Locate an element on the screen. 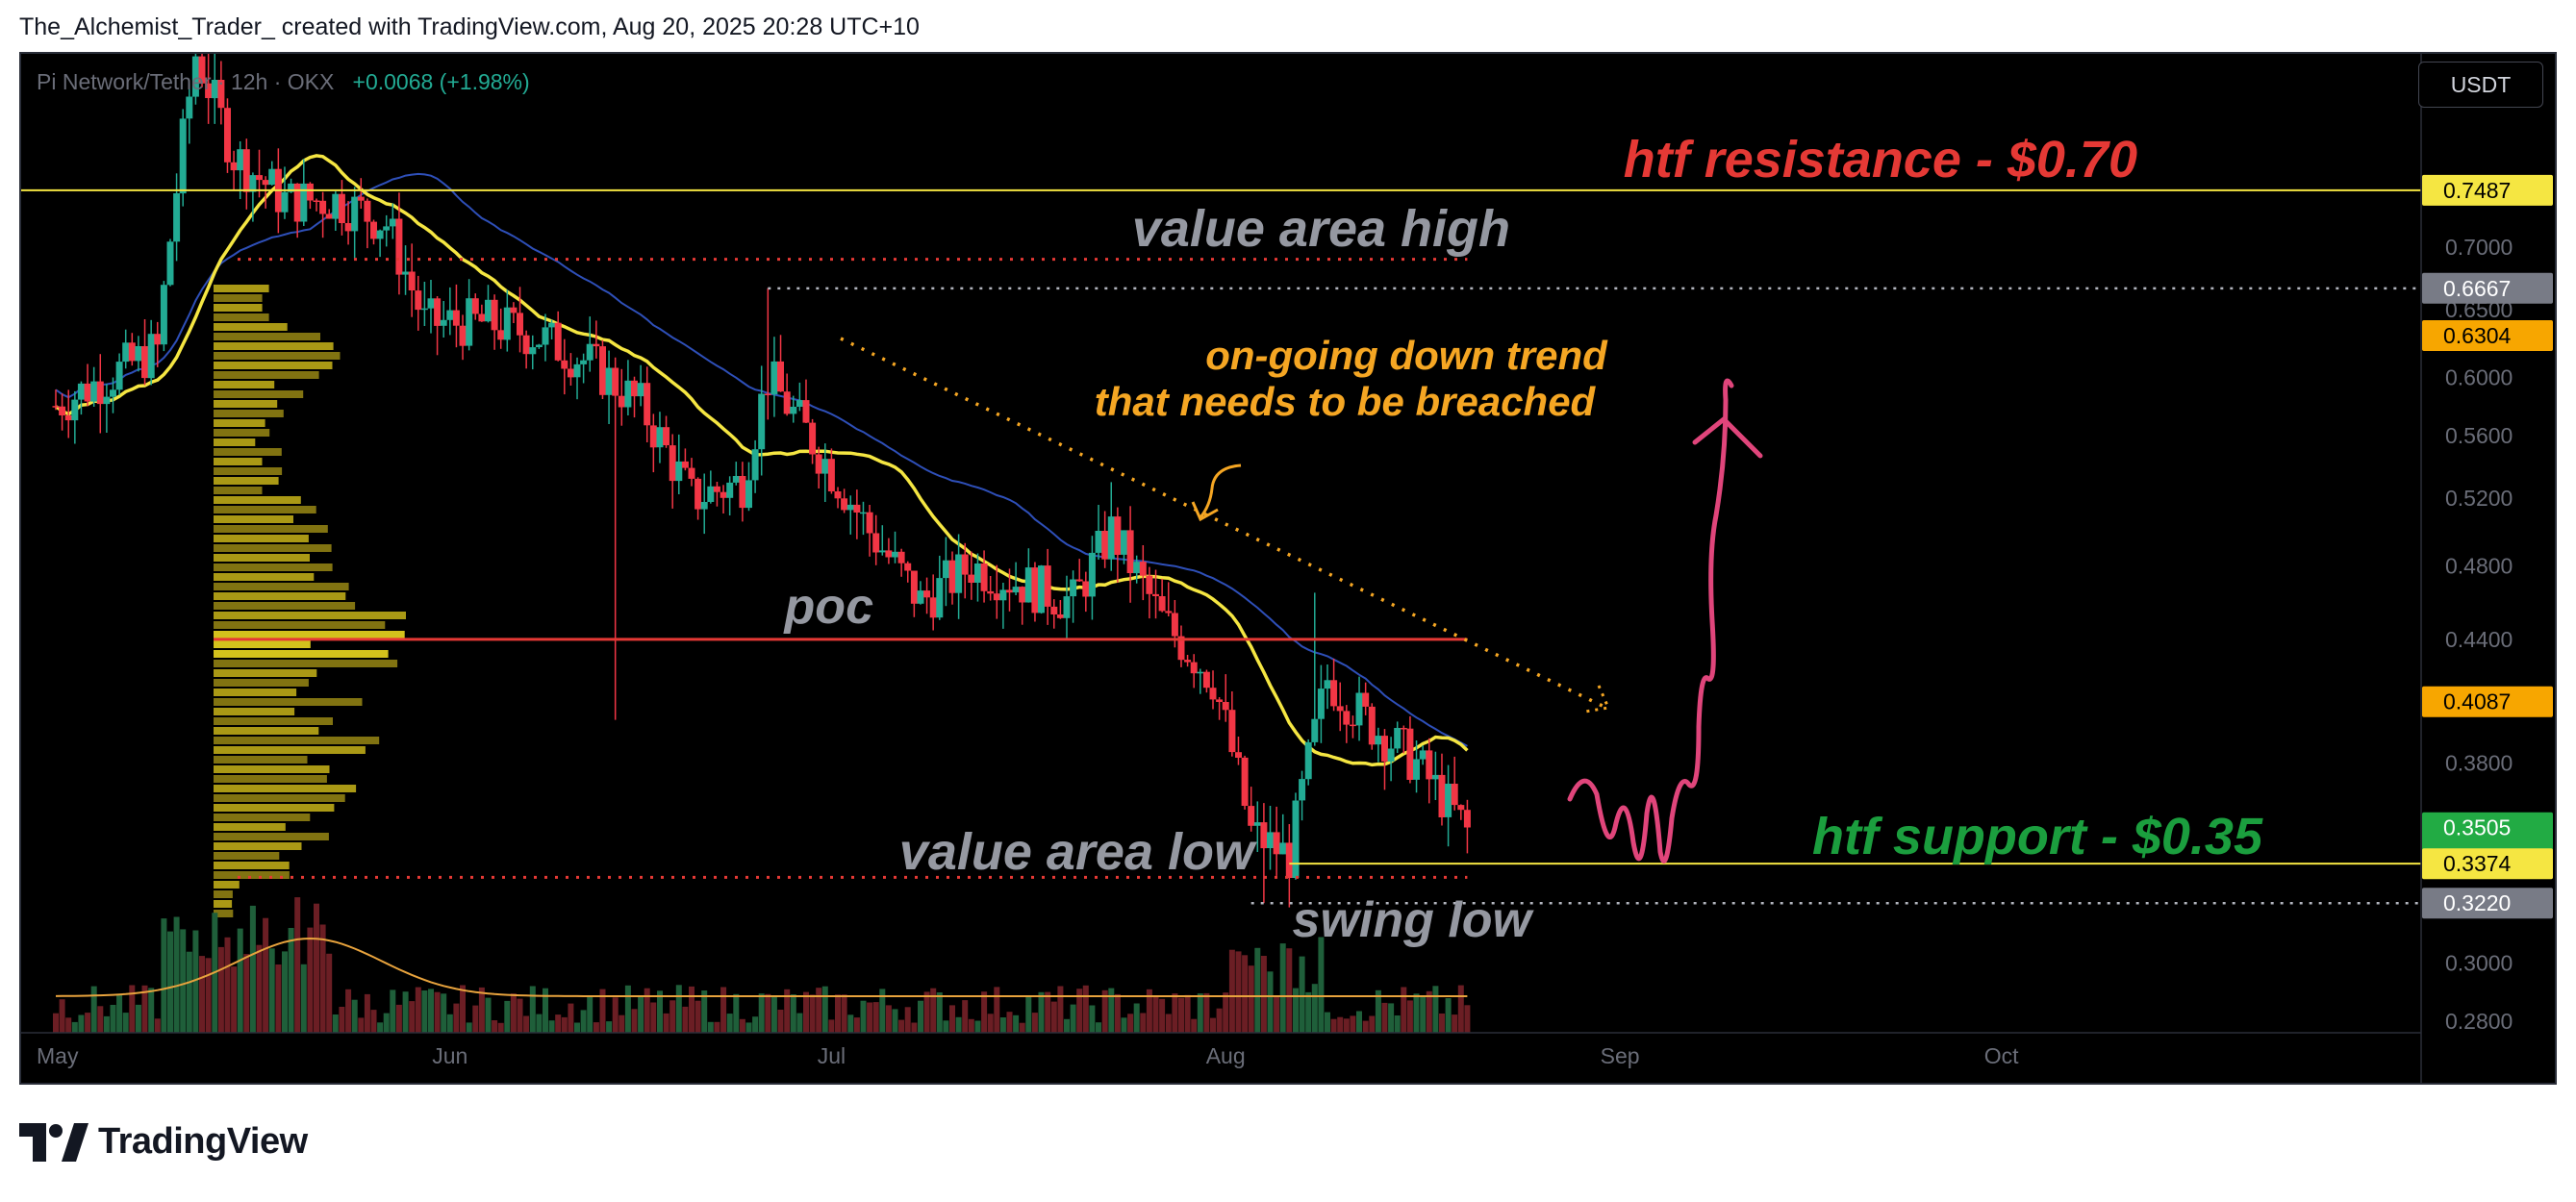 Image resolution: width=2576 pixels, height=1202 pixels. tradingview-logo: TradingView is located at coordinates (164, 1142).